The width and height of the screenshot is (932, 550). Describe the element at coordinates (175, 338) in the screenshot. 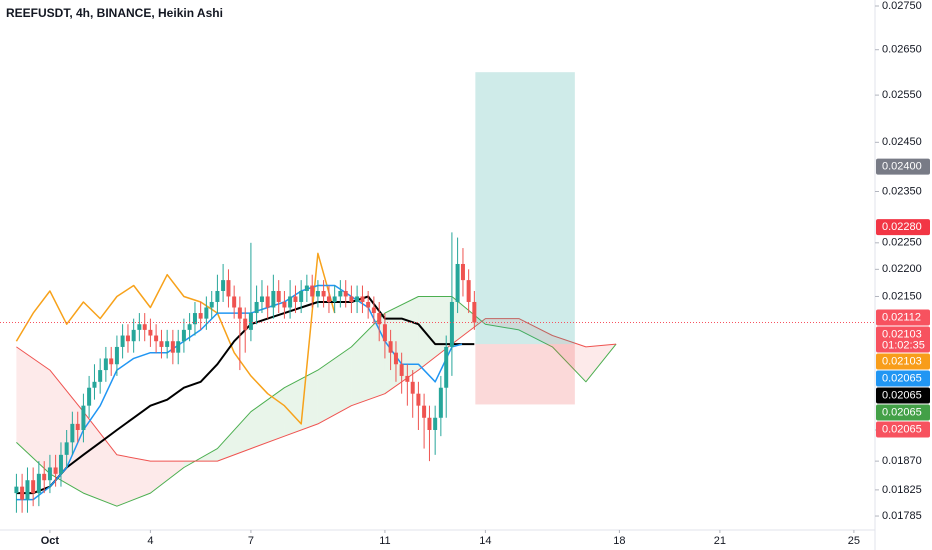

I see `indicator-line` at that location.